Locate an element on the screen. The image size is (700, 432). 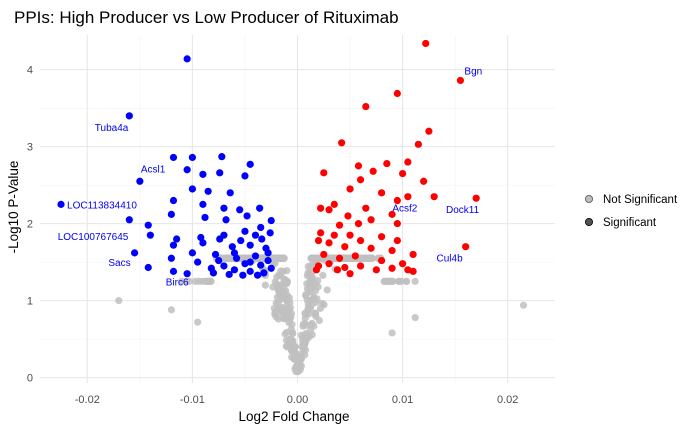
gene-label: Bgn is located at coordinates (473, 71).